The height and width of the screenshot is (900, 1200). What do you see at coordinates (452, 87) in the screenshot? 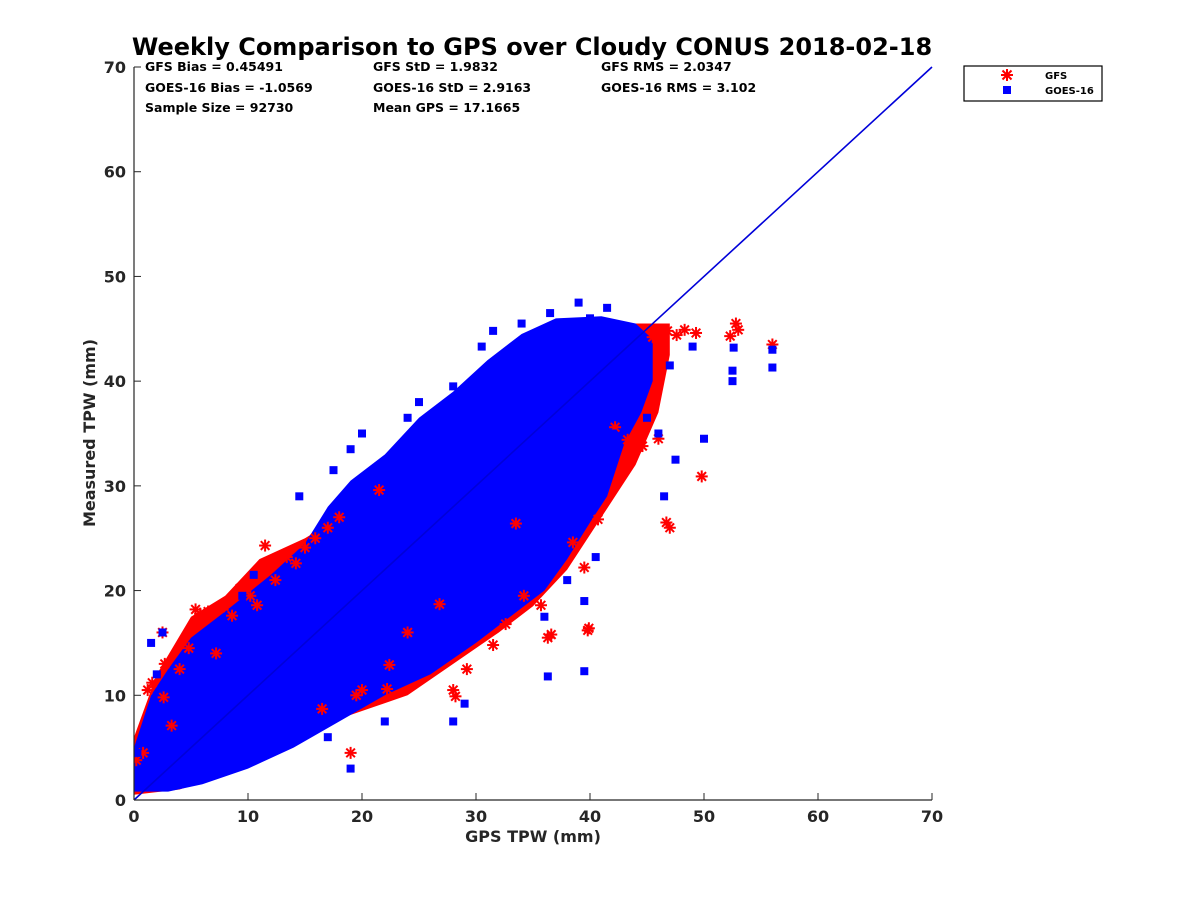
I see `stat-goes-std: GOES-16 StD = 2.9163` at bounding box center [452, 87].